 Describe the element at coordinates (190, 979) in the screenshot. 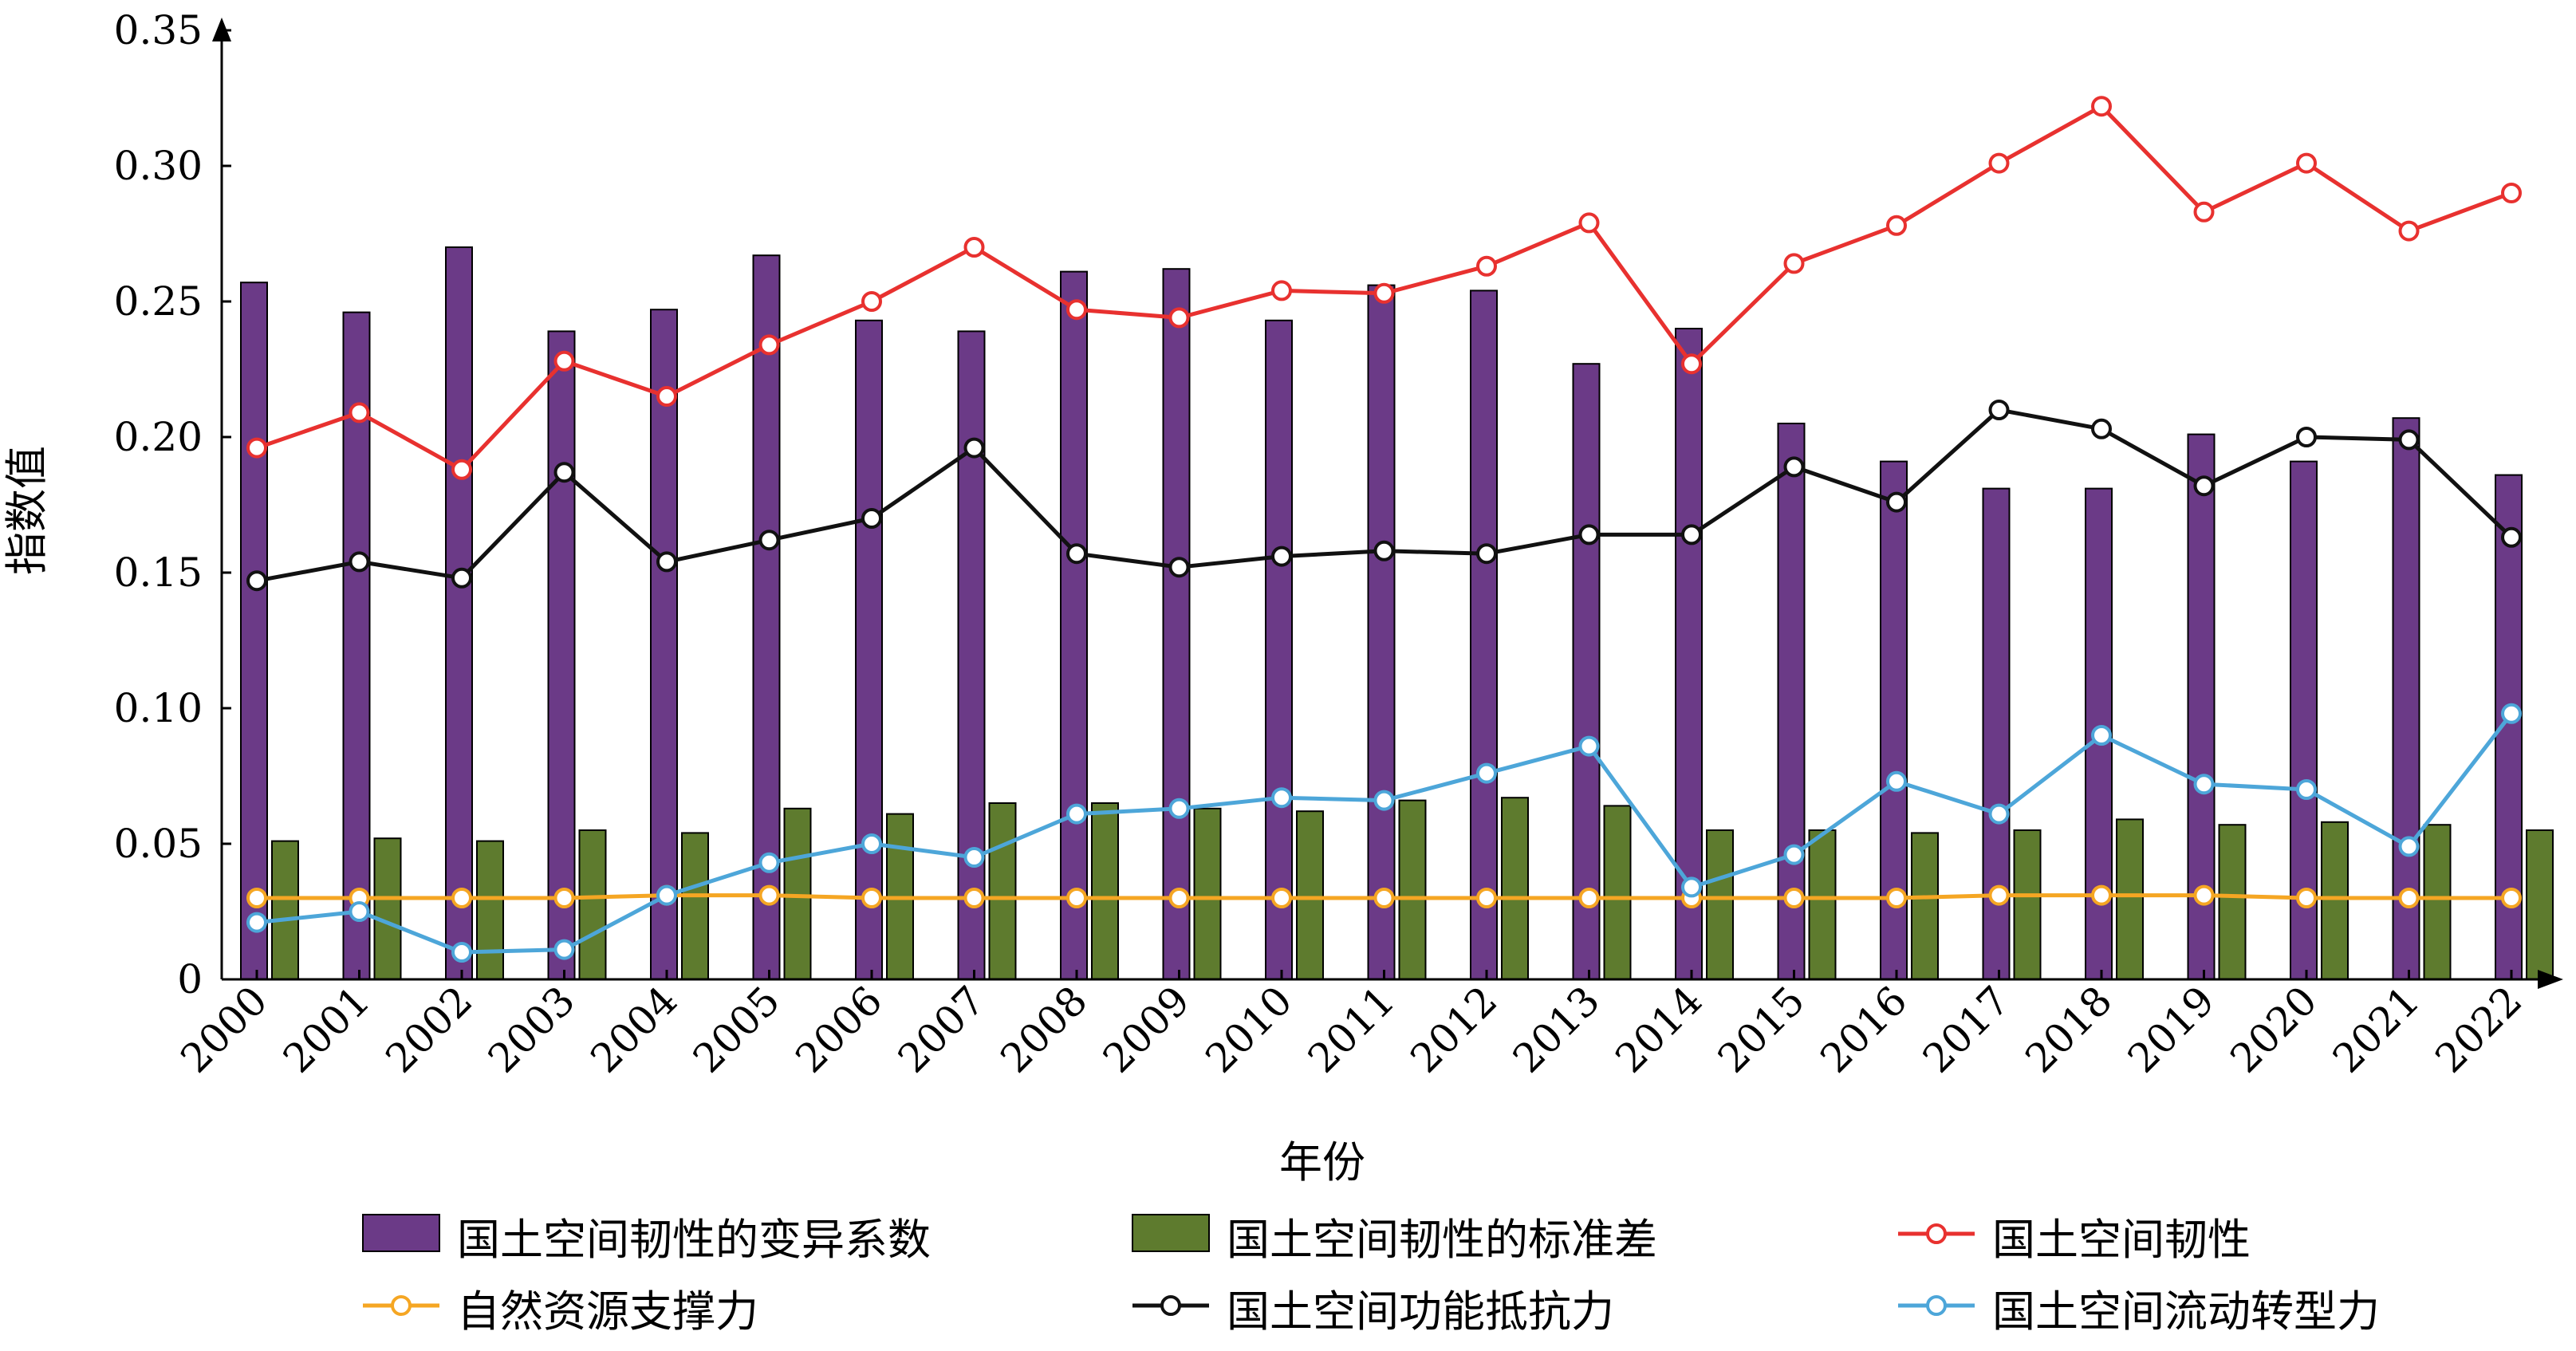

I see `y-tick-label: 0` at that location.